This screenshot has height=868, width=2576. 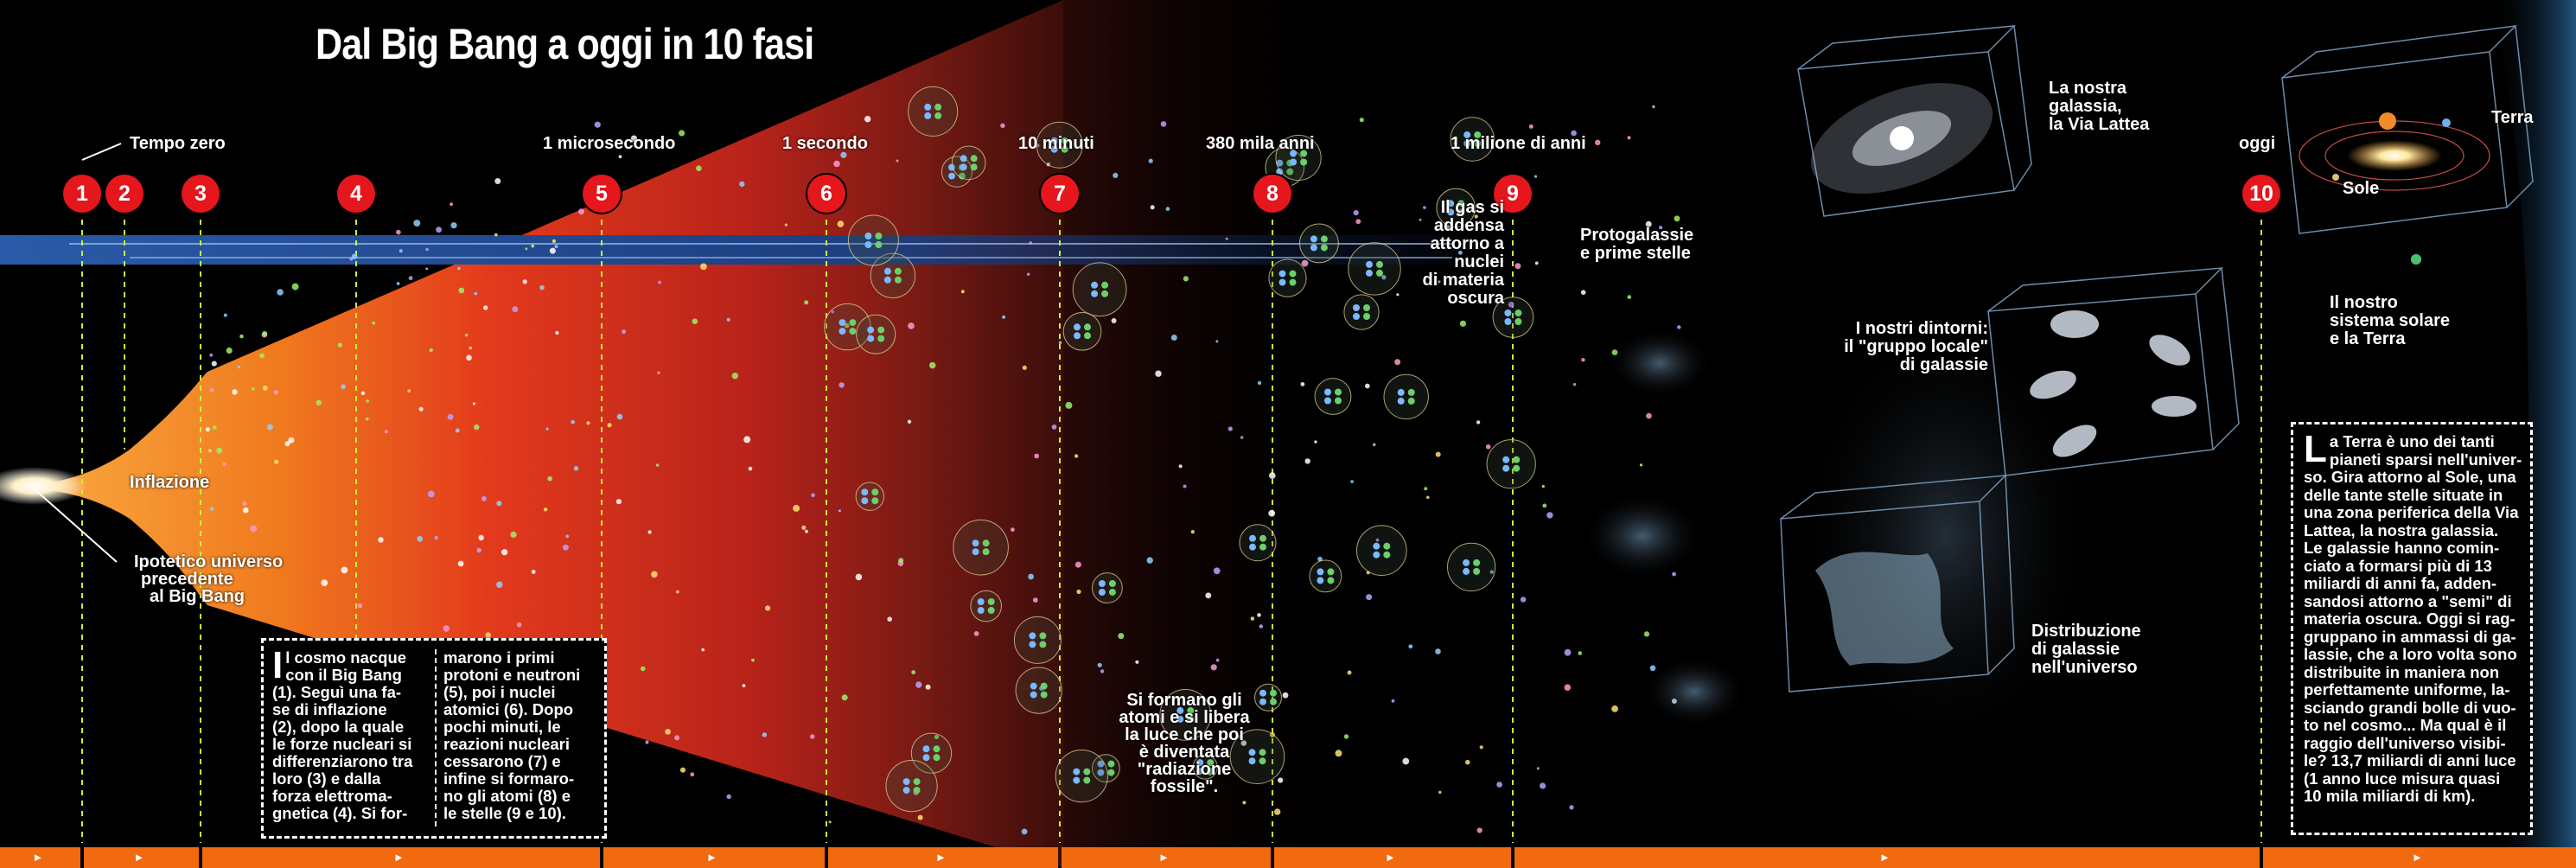 What do you see at coordinates (2512, 117) in the screenshot?
I see `label-terra: Terra` at bounding box center [2512, 117].